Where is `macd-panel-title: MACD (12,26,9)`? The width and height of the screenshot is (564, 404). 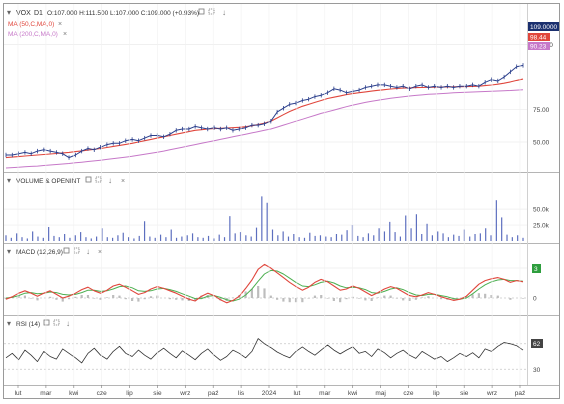
macd-panel-title: MACD (12,26,9) is located at coordinates (39, 252).